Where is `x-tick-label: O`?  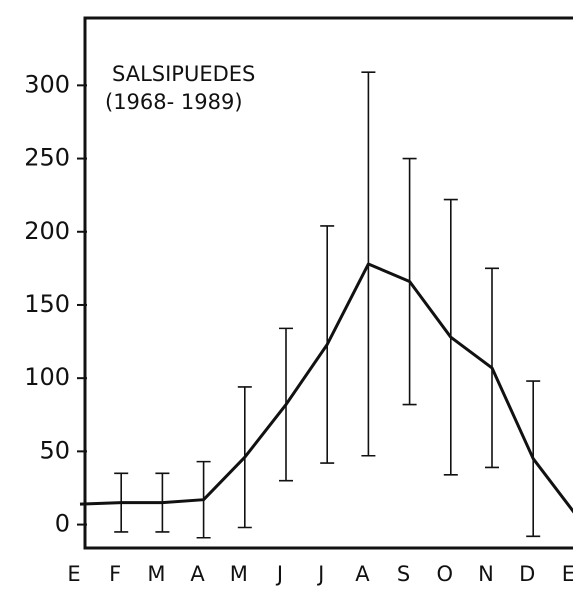 x-tick-label: O is located at coordinates (445, 574).